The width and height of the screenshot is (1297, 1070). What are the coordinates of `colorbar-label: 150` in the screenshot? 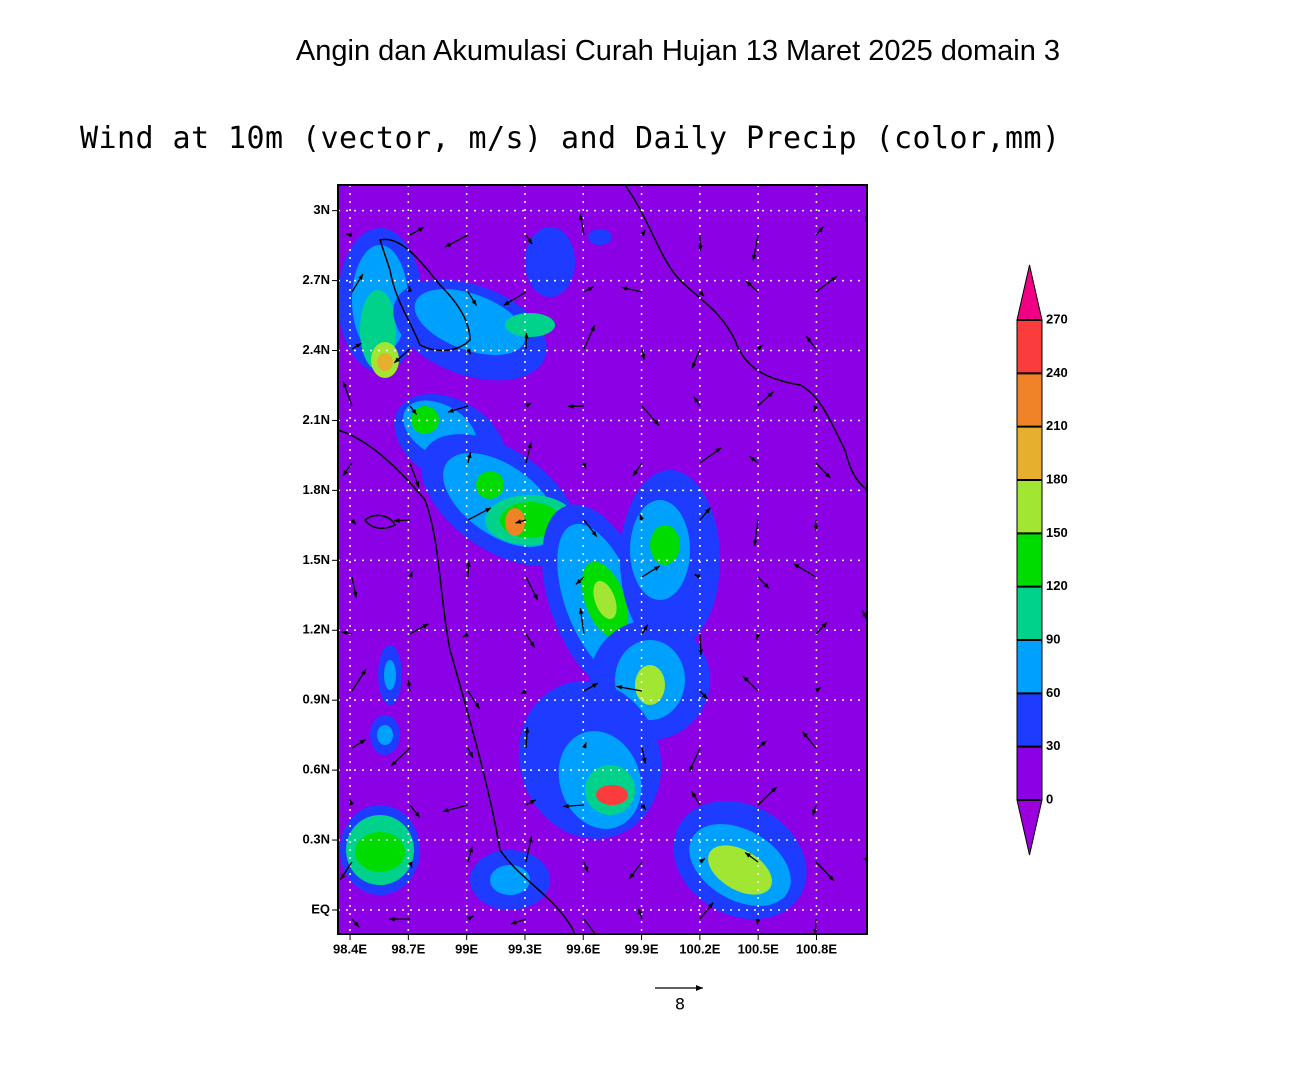 It's located at (1057, 532).